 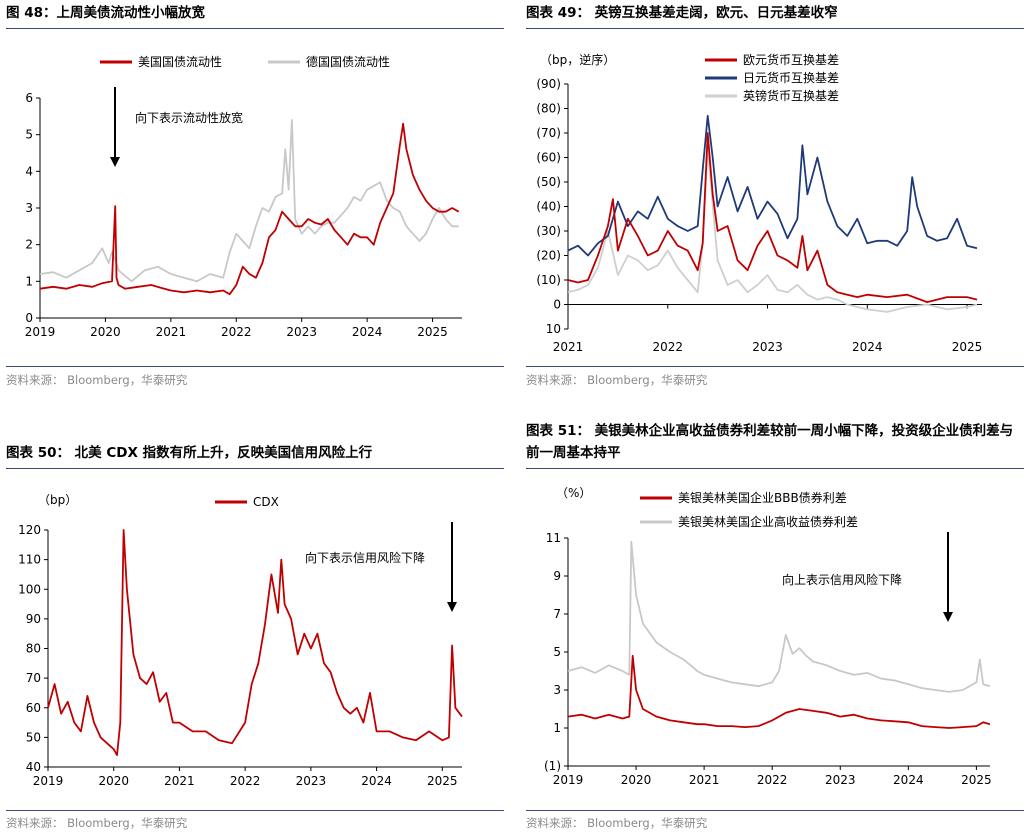 What do you see at coordinates (105, 13) in the screenshot?
I see `panel-title: 图 48：上周美债流动性小幅放宽` at bounding box center [105, 13].